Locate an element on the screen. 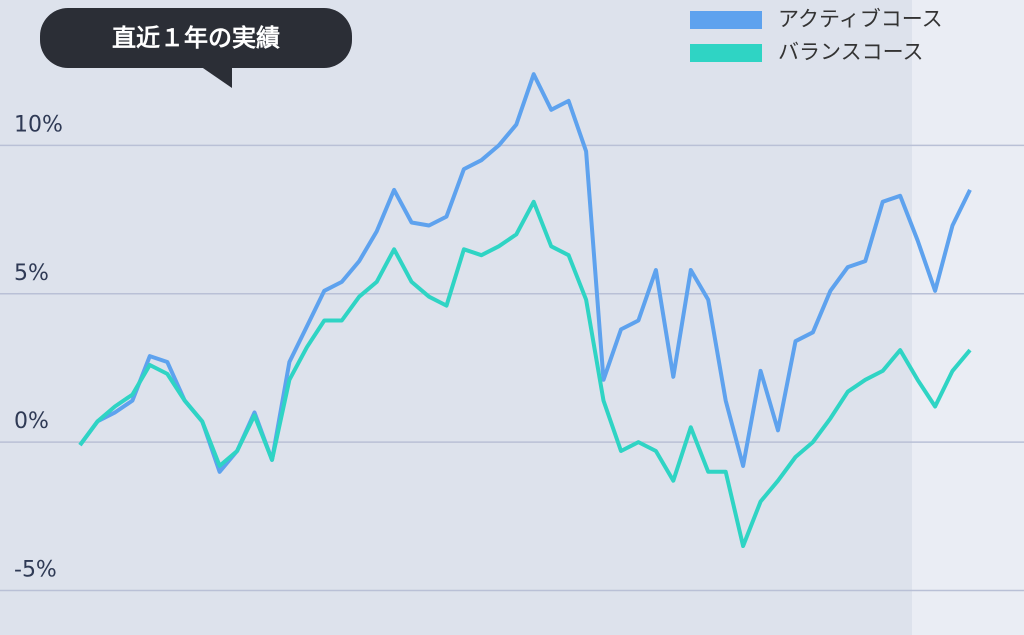 The height and width of the screenshot is (635, 1024). title-bubble: 直近１年の実績 is located at coordinates (196, 48).